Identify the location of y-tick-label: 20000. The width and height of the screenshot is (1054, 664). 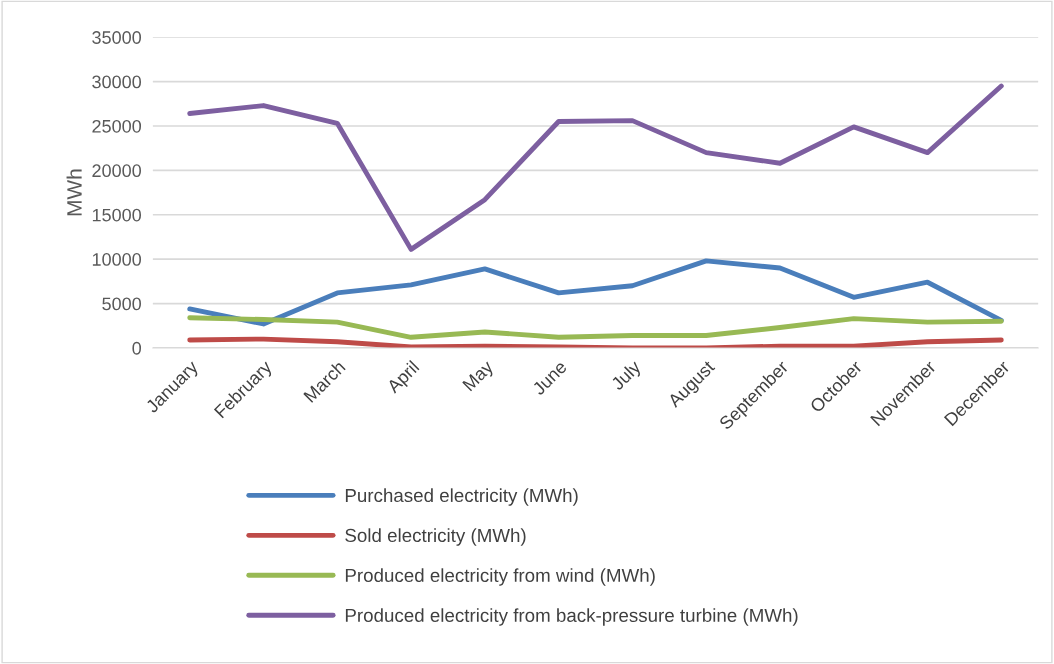
(117, 171).